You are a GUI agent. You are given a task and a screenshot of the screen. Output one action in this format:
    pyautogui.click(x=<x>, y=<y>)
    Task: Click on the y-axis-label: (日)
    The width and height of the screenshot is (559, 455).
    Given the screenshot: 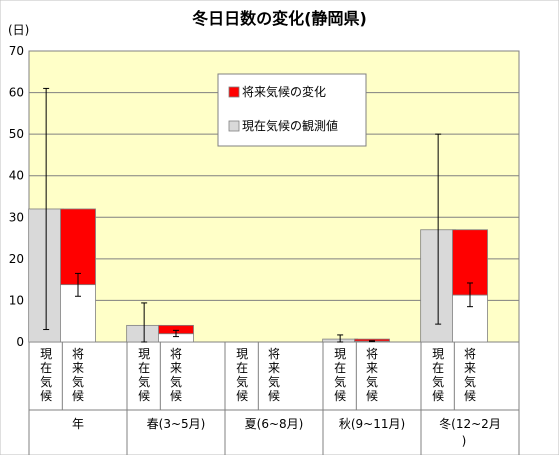 What is the action you would take?
    pyautogui.click(x=18, y=30)
    